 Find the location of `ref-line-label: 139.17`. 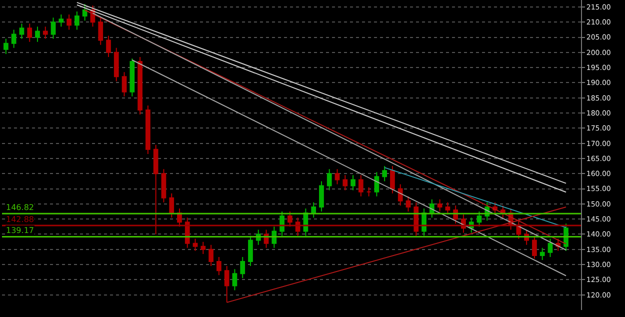

ref-line-label: 139.17 is located at coordinates (20, 230).